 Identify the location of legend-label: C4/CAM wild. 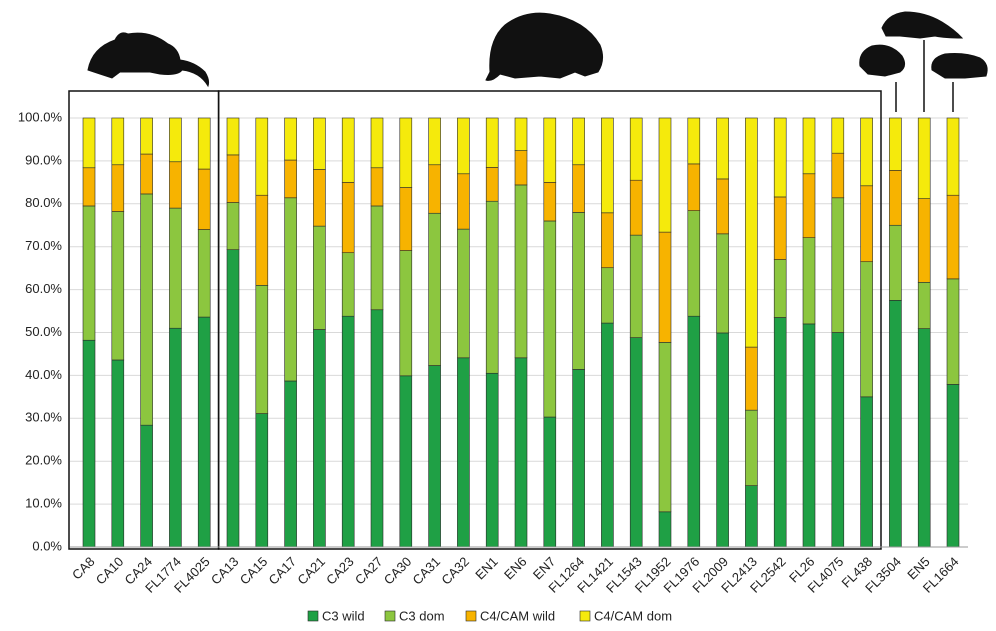
(517, 615).